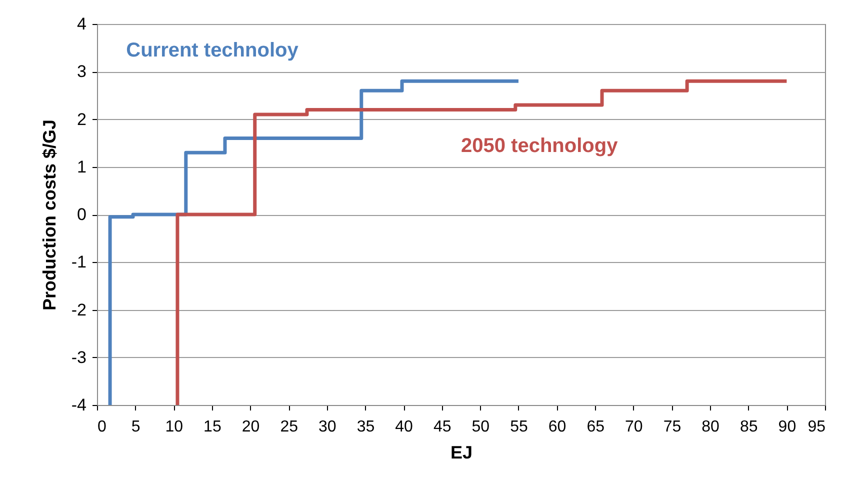 The height and width of the screenshot is (489, 841). I want to click on x-tick-label: 55, so click(519, 427).